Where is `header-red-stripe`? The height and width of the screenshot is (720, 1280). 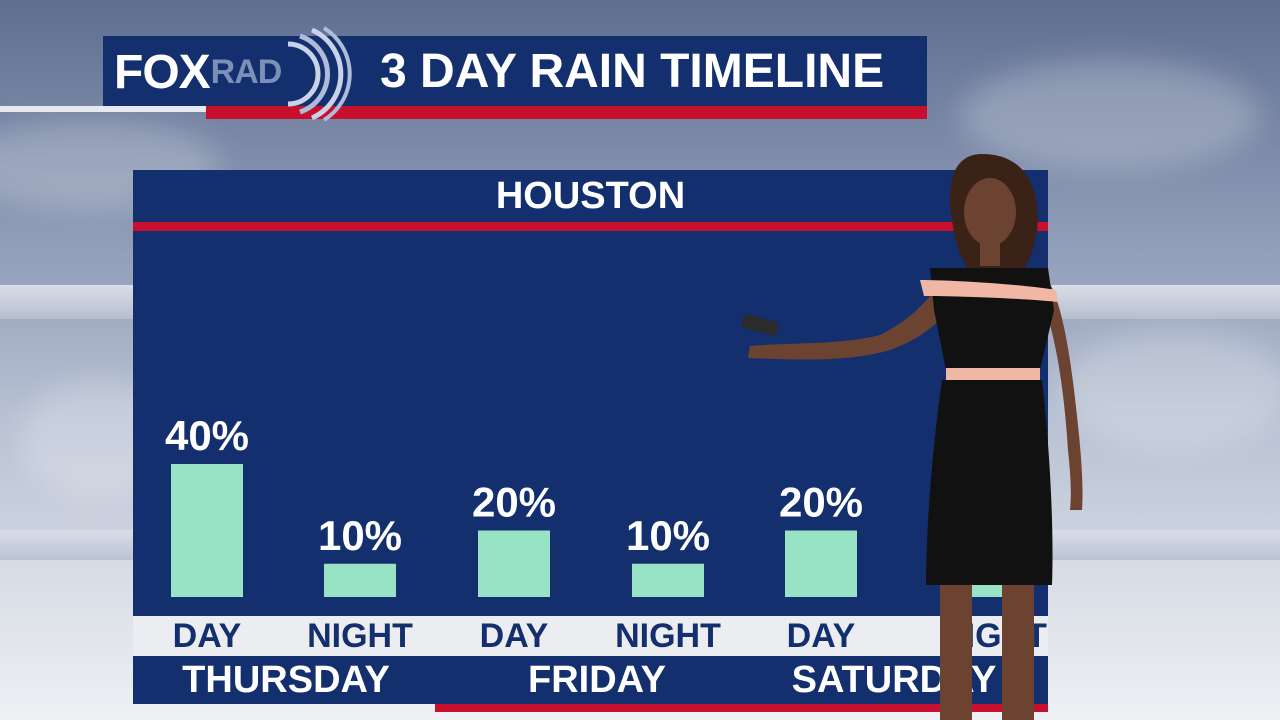
header-red-stripe is located at coordinates (590, 226).